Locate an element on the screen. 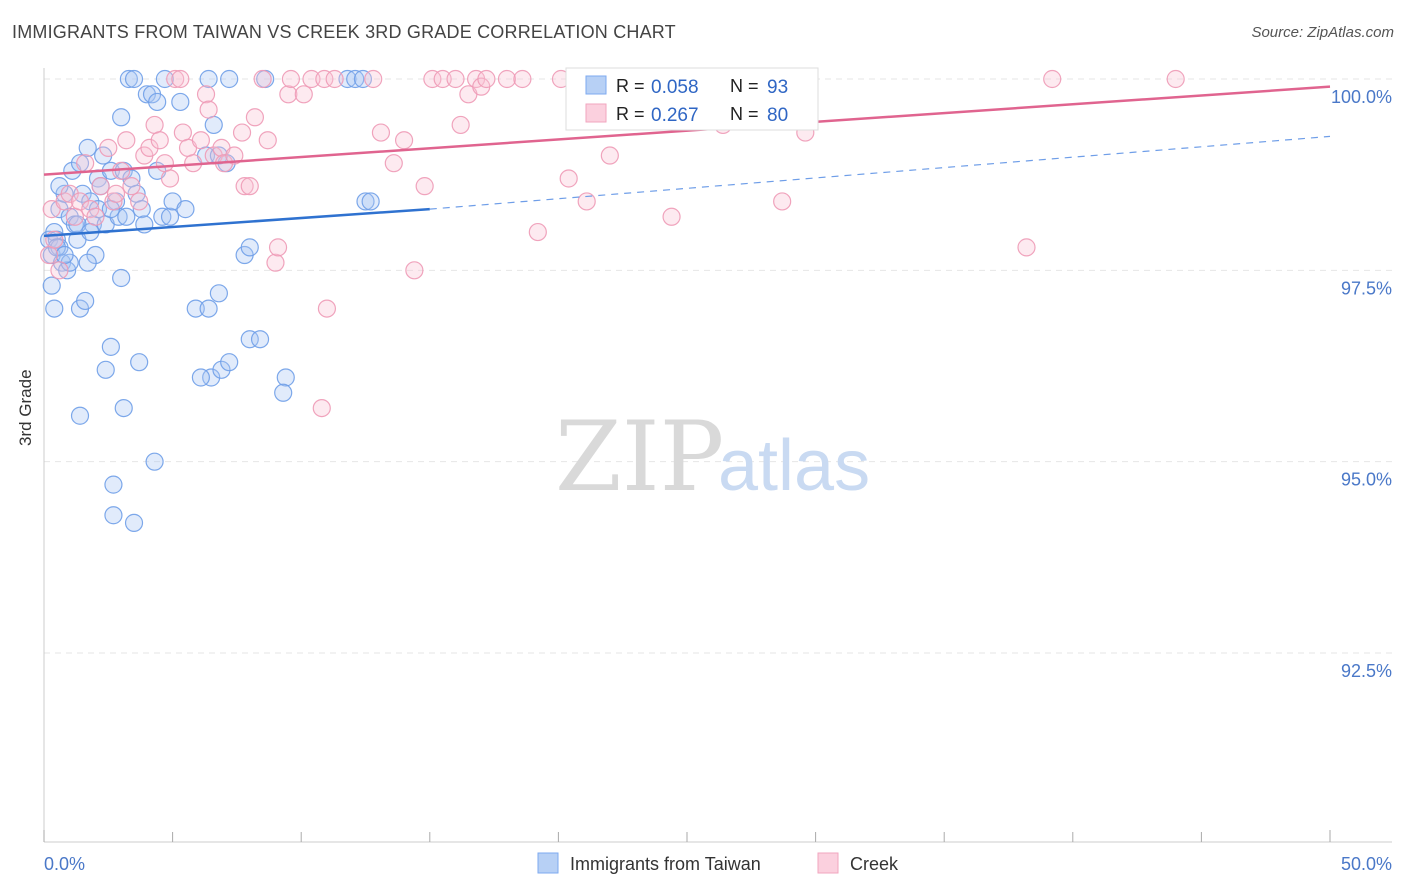 This screenshot has width=1406, height=892. trend-creek is located at coordinates (687, 130).